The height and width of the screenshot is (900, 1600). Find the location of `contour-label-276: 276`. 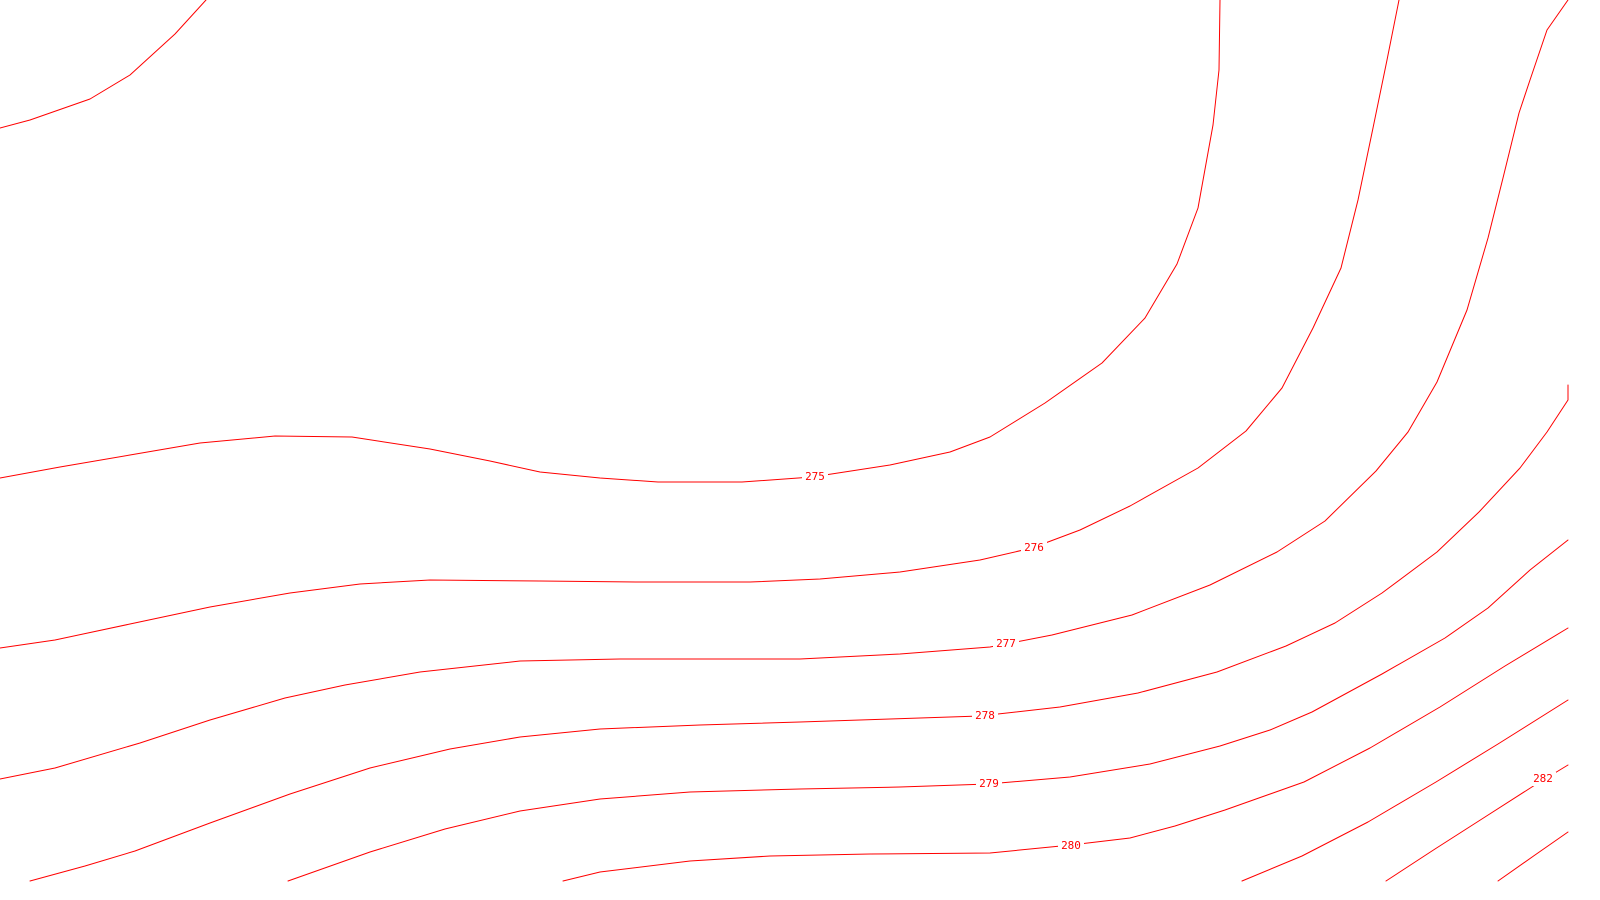

contour-label-276: 276 is located at coordinates (1034, 547).